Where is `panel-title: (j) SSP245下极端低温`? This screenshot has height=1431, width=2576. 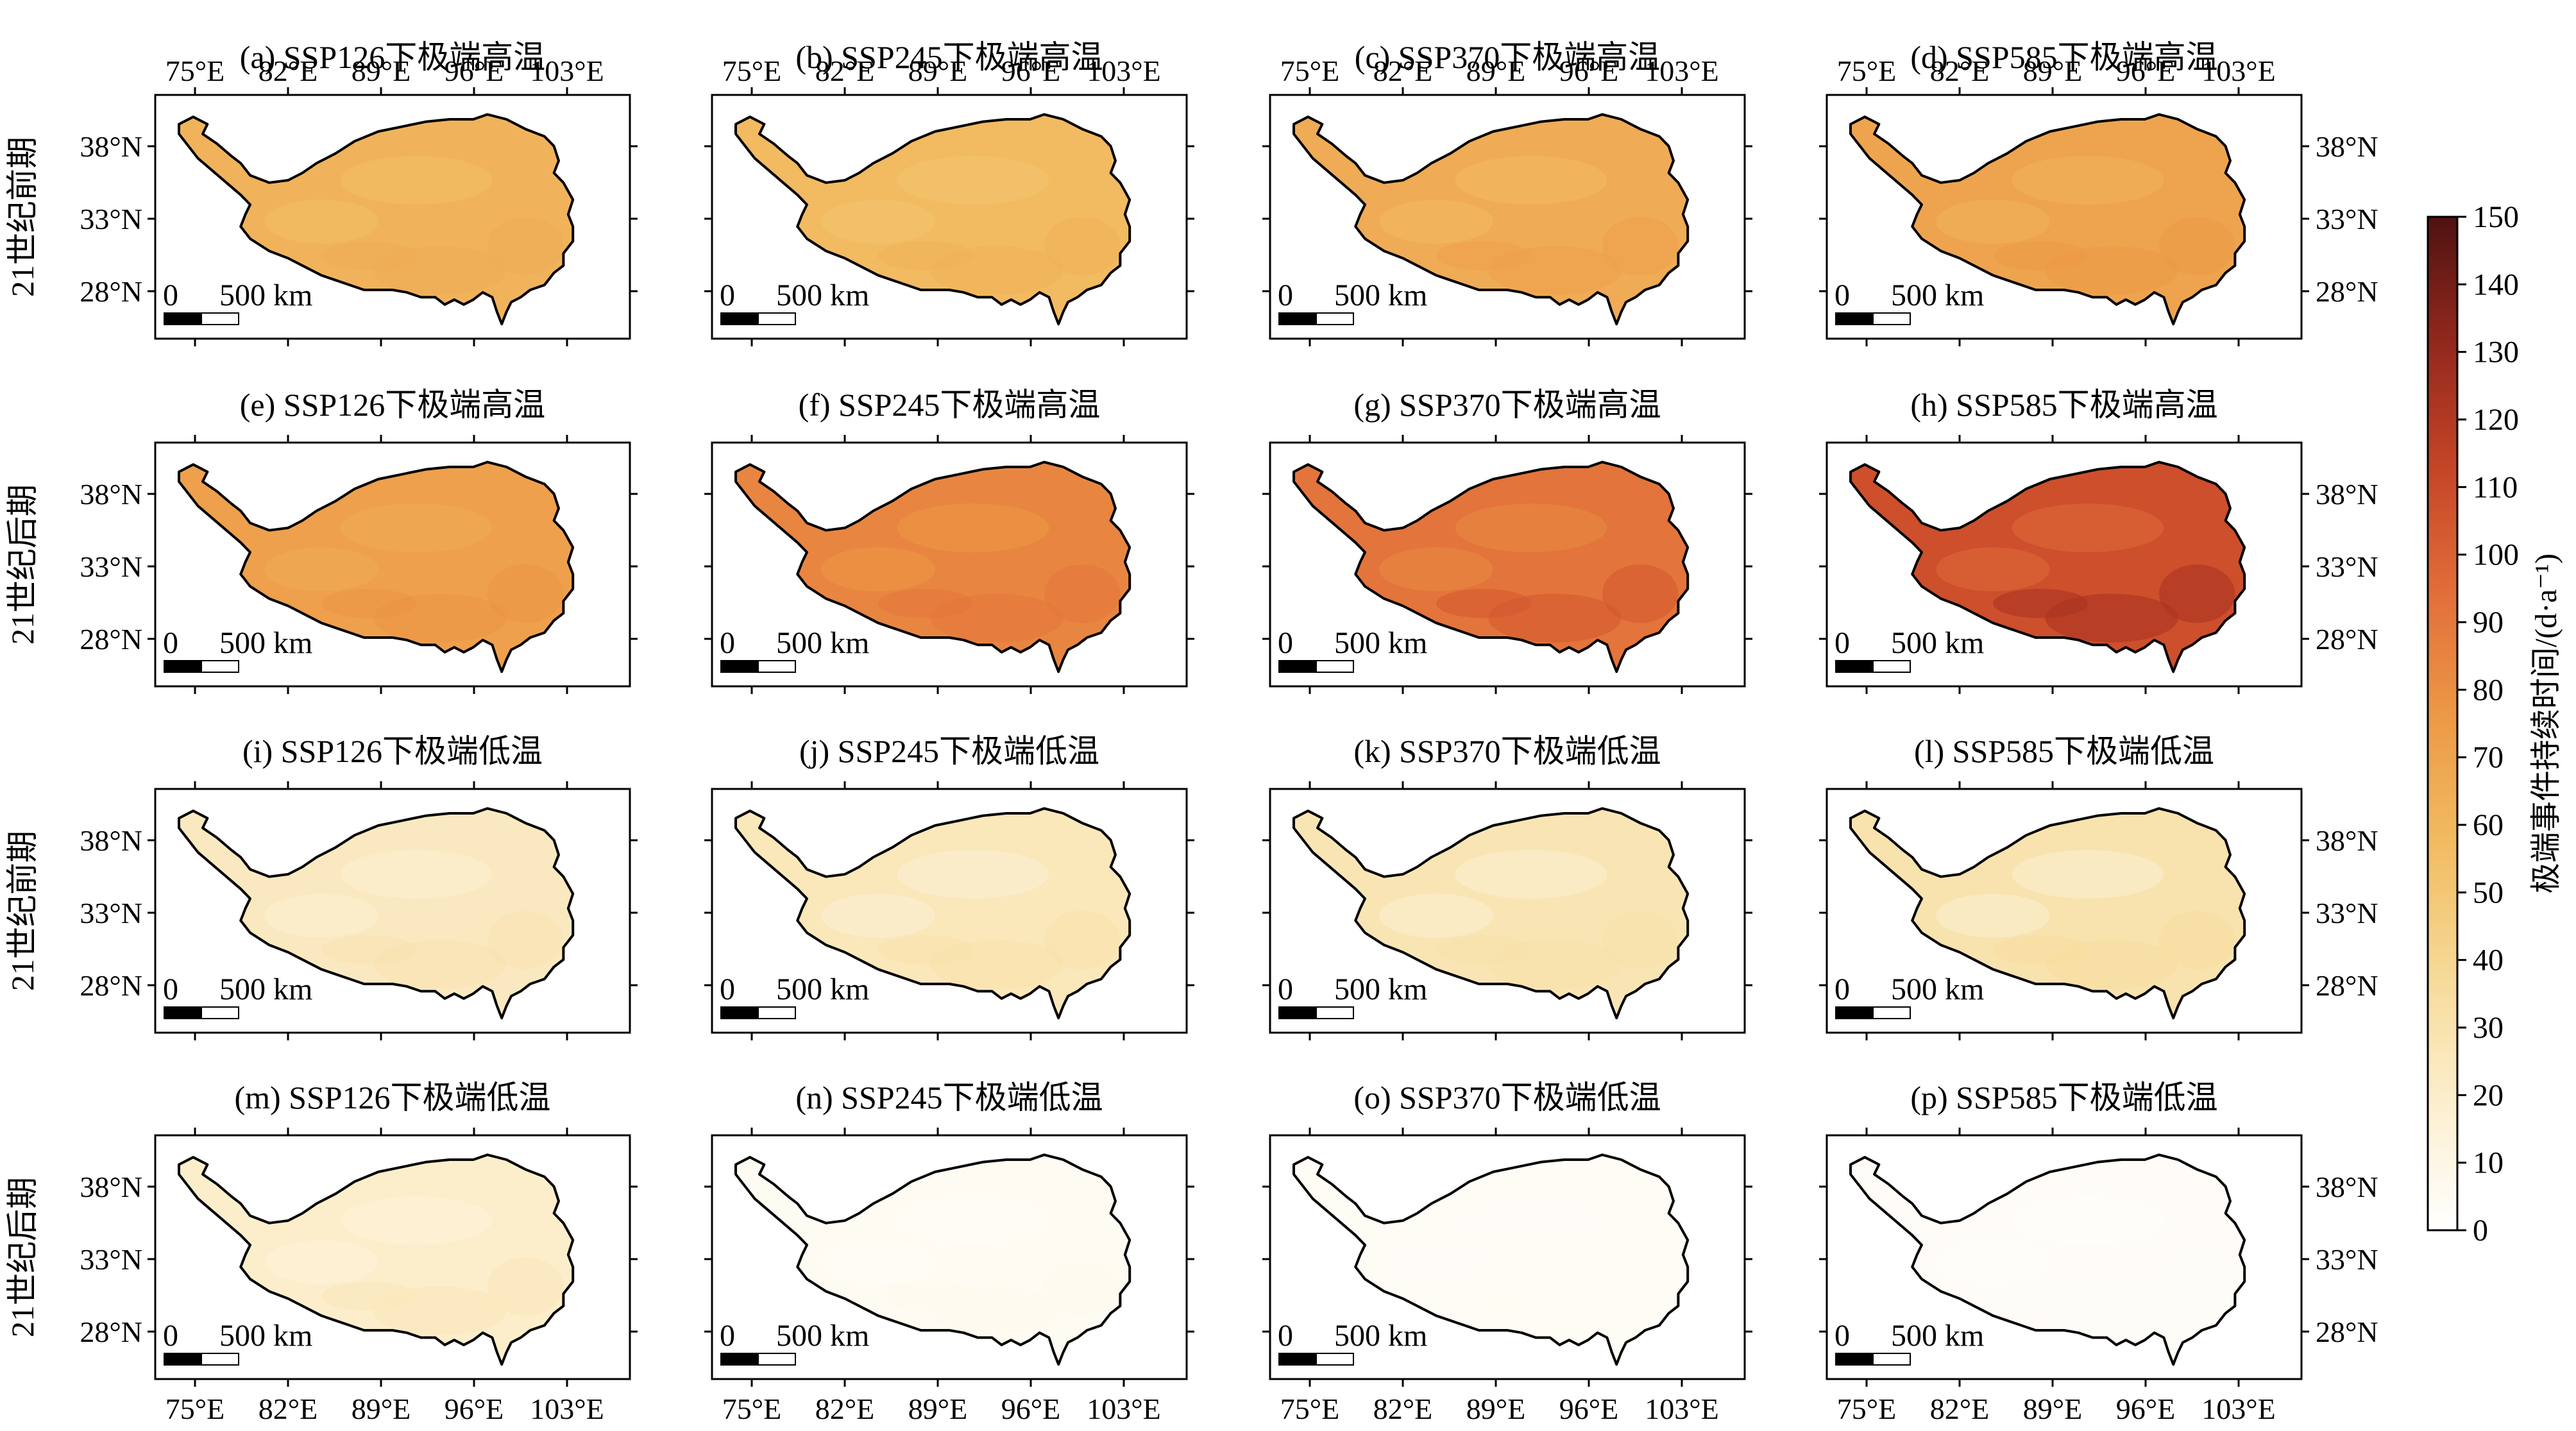
panel-title: (j) SSP245下极端低温 is located at coordinates (949, 751).